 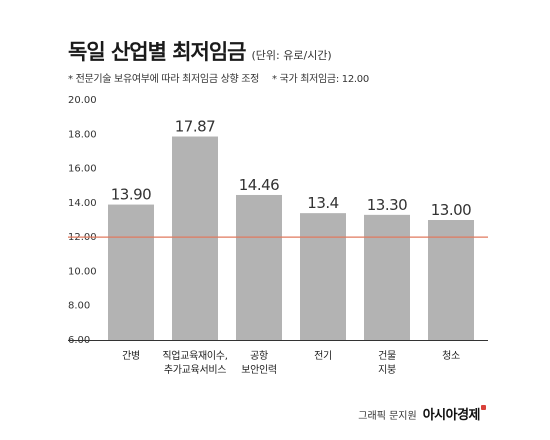 I want to click on note-skill-adjustment: * 전문기술 보유여부에 따라 최저임금 상향 조정, so click(x=164, y=79).